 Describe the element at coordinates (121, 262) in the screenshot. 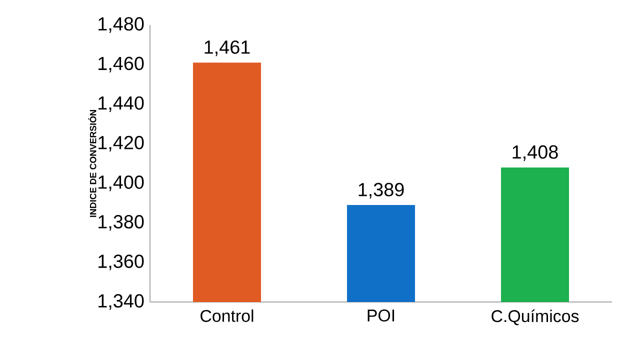

I see `y-tick-label: 1,360` at that location.